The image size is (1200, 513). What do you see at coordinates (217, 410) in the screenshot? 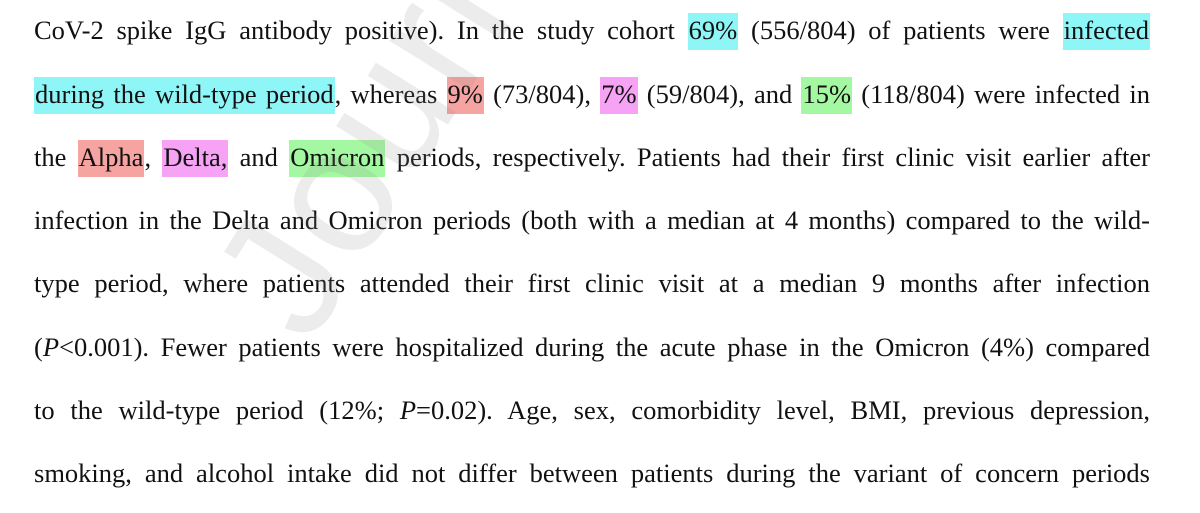
I see `text-segment: to the wild-type period (12%;` at bounding box center [217, 410].